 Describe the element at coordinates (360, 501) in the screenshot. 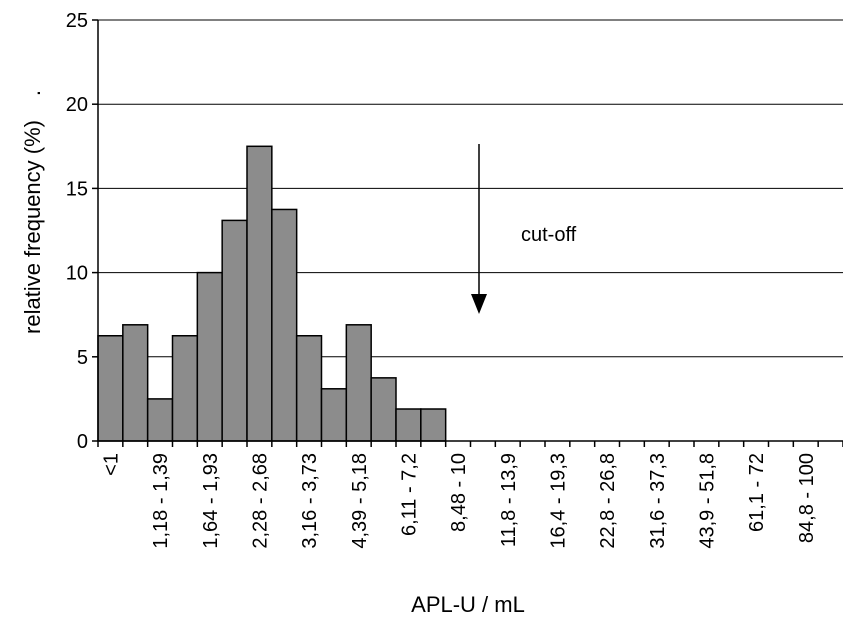

I see `x-tick-label: 4,39 - 5,18` at that location.